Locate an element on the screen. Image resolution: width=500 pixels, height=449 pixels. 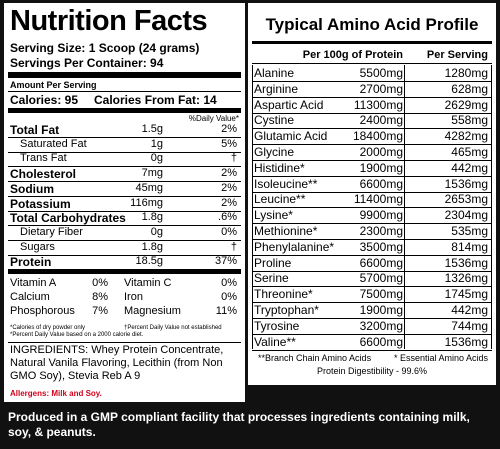
vitamin-name: Calcium is located at coordinates (30, 297).